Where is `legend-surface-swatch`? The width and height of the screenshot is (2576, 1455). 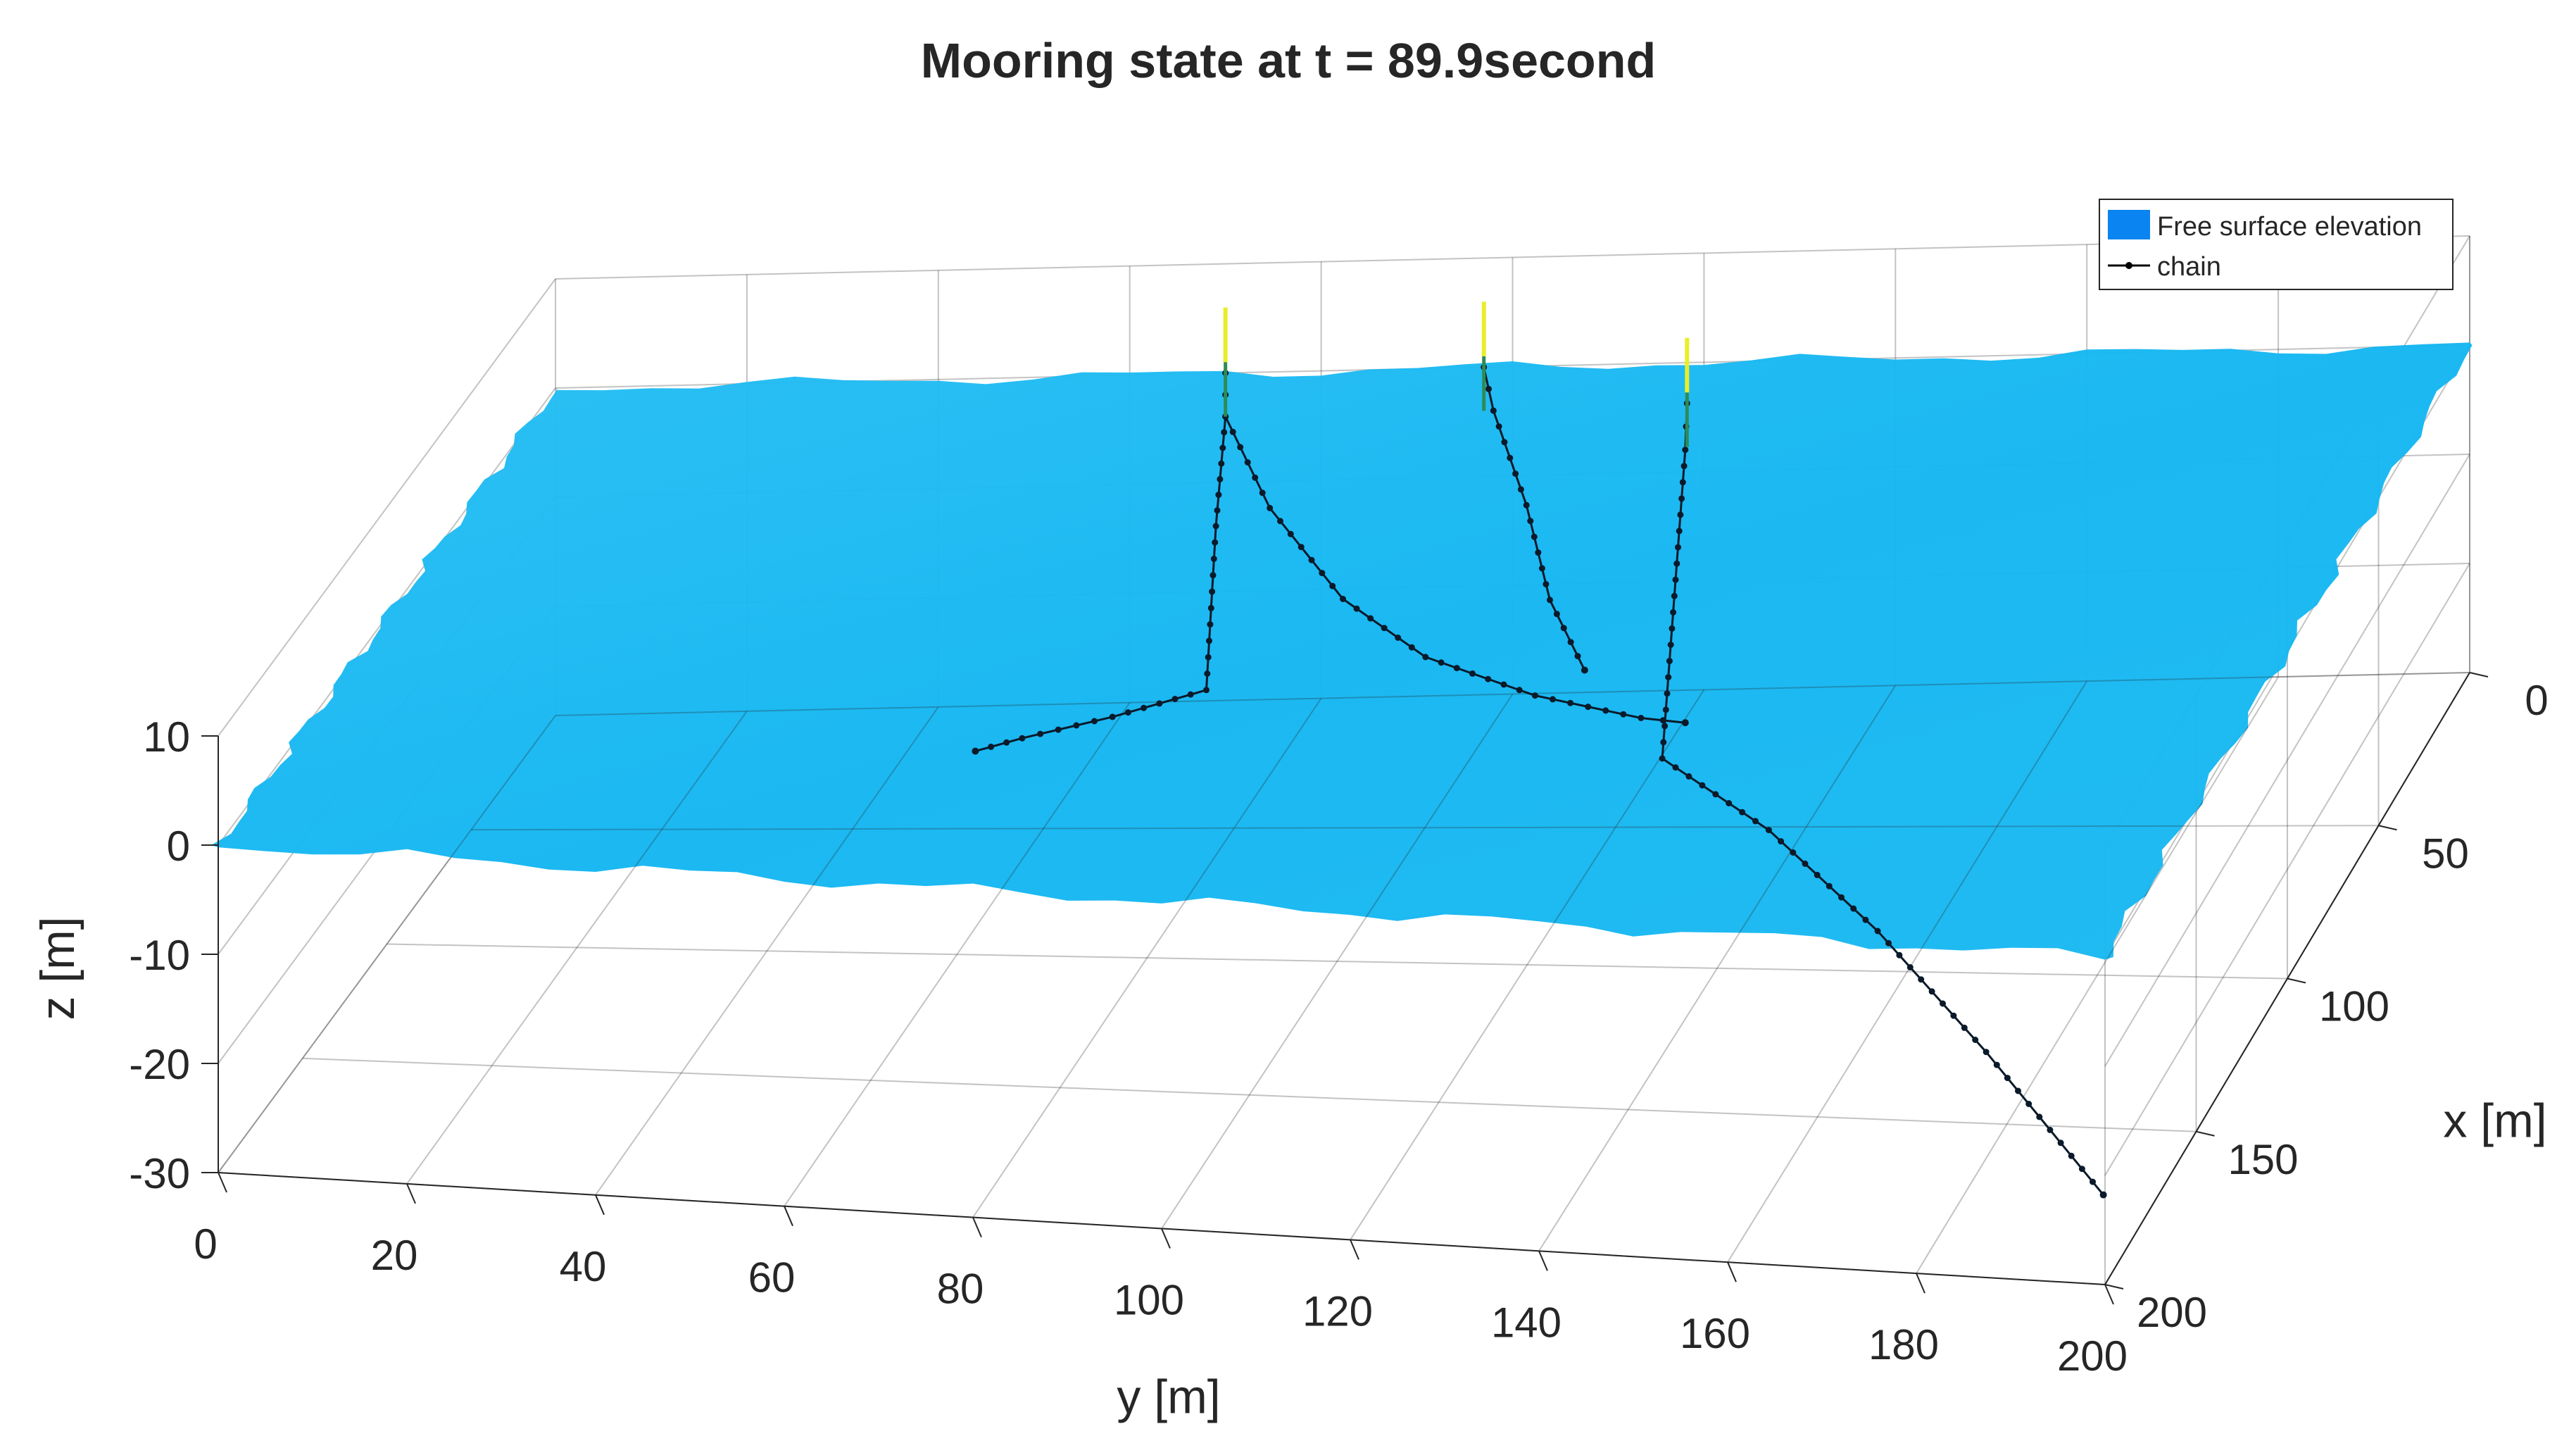
legend-surface-swatch is located at coordinates (2129, 224).